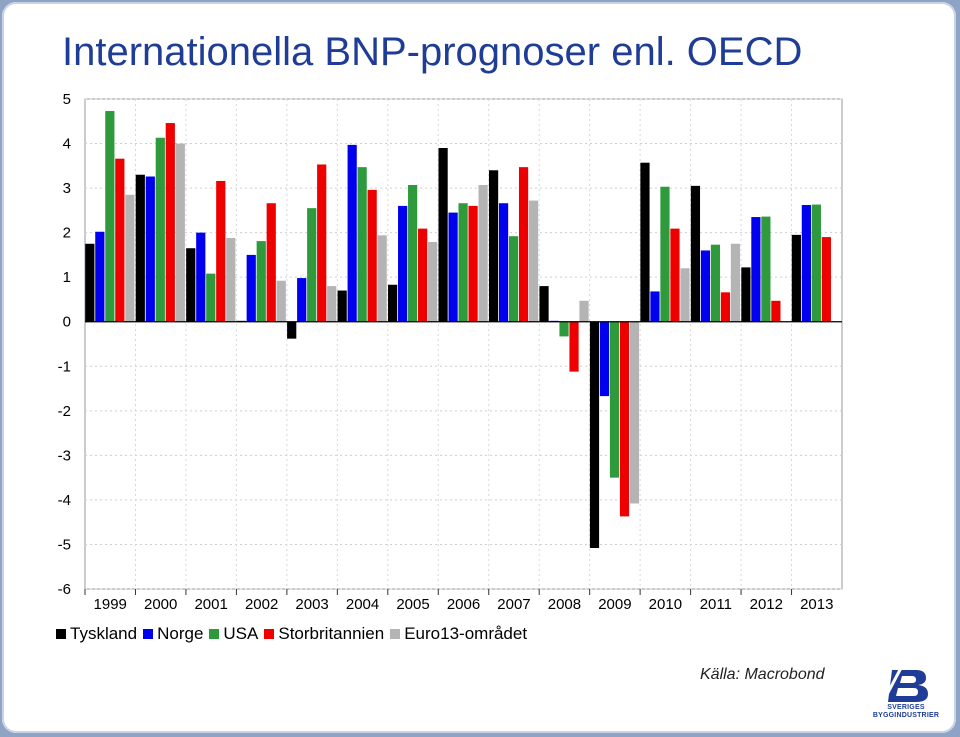 The width and height of the screenshot is (960, 737). I want to click on logo-line1: SVERIGES, so click(906, 707).